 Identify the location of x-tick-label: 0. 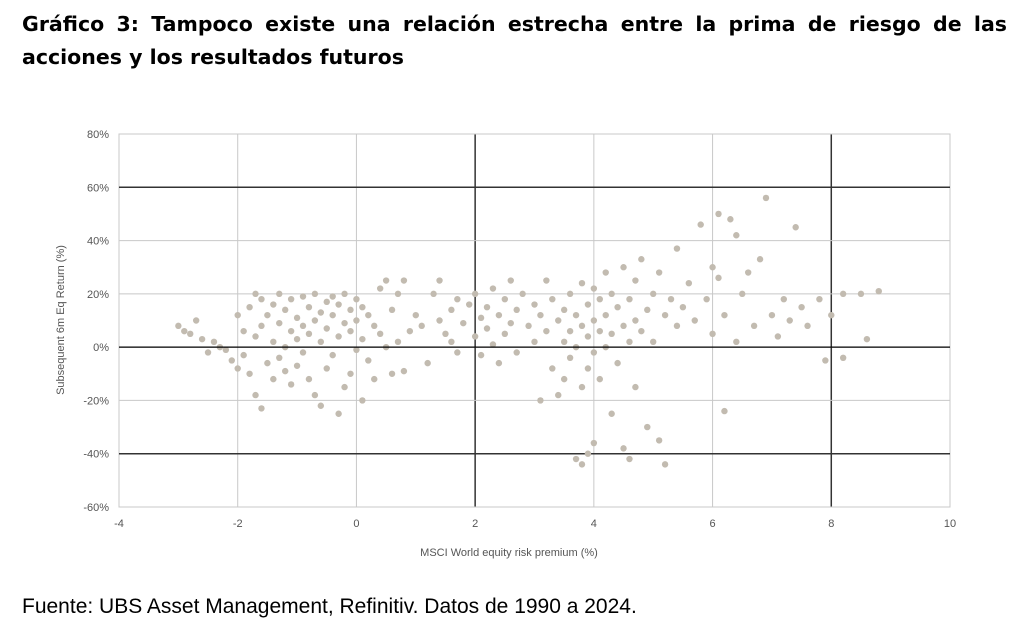
(356, 524).